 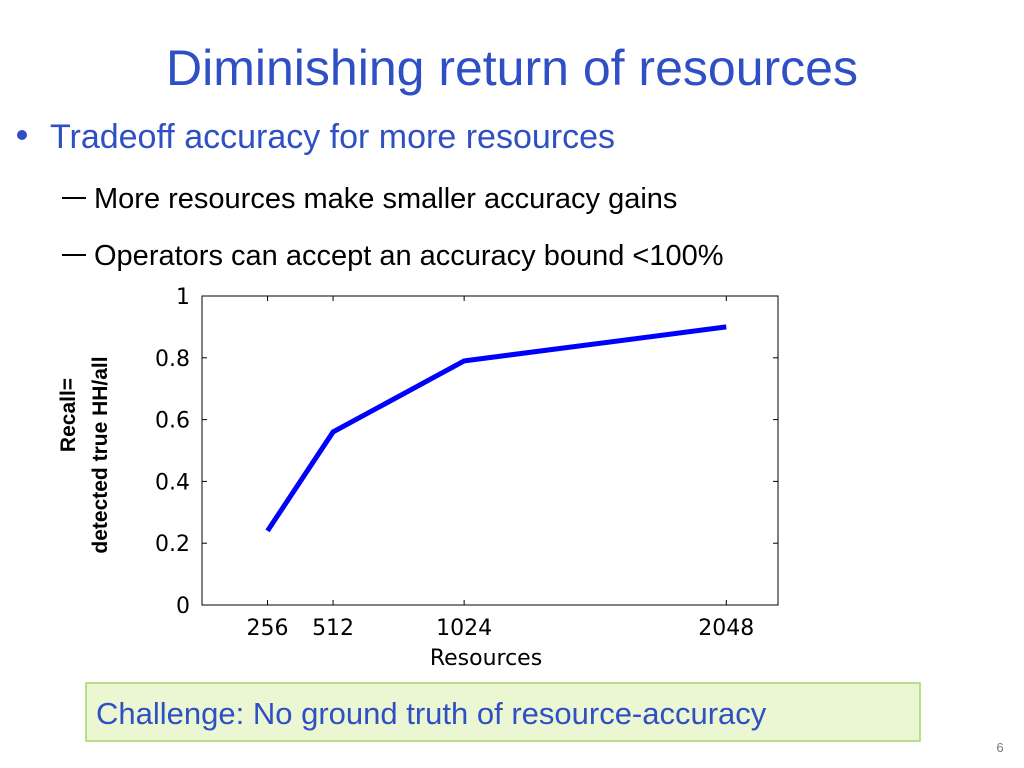 What do you see at coordinates (172, 482) in the screenshot?
I see `y-tick-label: 0.4` at bounding box center [172, 482].